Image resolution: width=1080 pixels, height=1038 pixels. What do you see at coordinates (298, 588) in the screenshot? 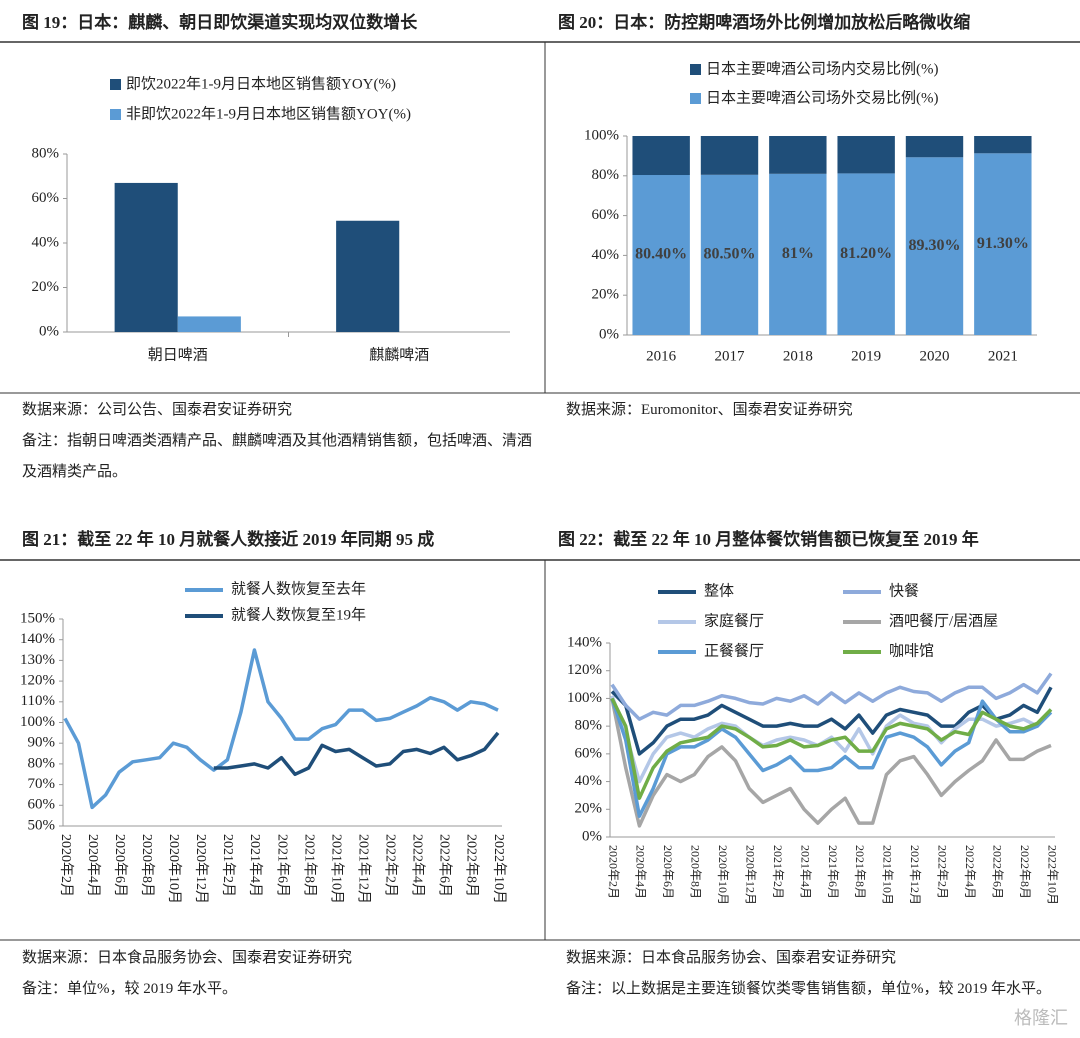
I see `legend-label: 就餐人数恢复至去年` at bounding box center [298, 588].